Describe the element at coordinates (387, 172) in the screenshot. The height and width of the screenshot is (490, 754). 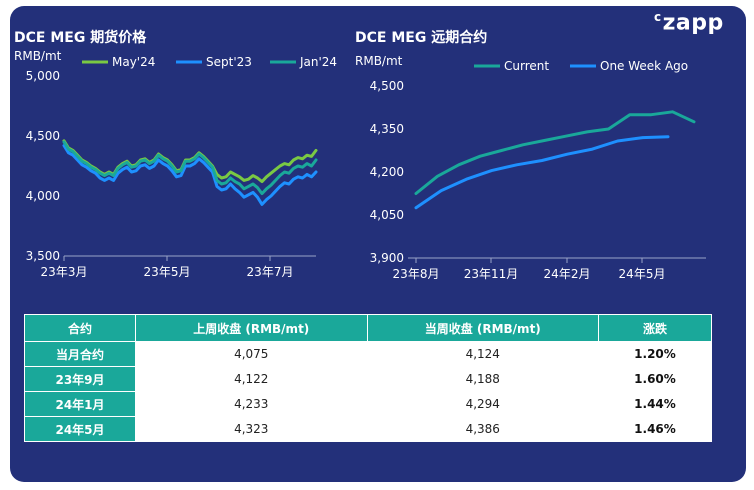
I see `y-tick-label: 4,200` at that location.